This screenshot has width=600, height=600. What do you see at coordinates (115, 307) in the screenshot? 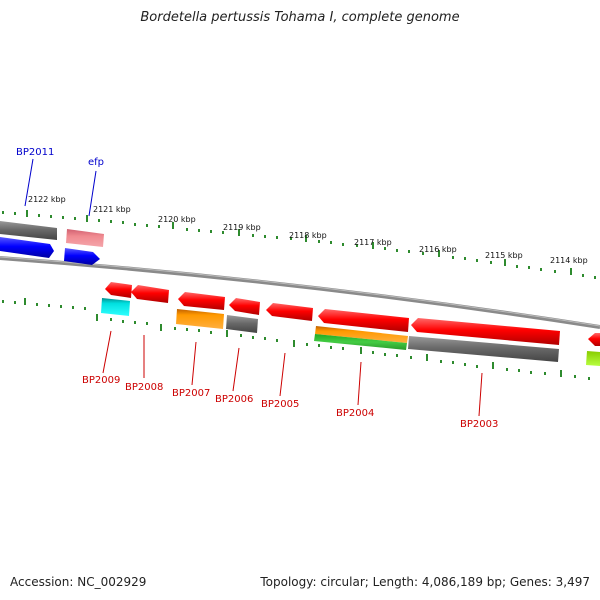
I see `cyan-feature-bp2009` at bounding box center [115, 307].